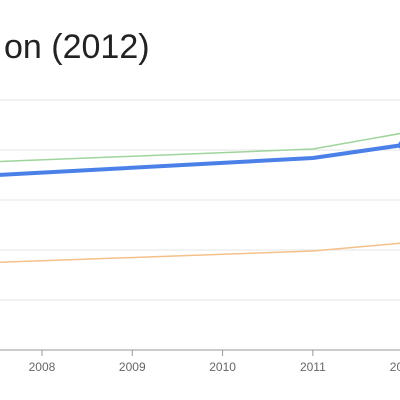 This screenshot has width=400, height=400. Describe the element at coordinates (395, 367) in the screenshot. I see `x-tick-label: 2012` at that location.